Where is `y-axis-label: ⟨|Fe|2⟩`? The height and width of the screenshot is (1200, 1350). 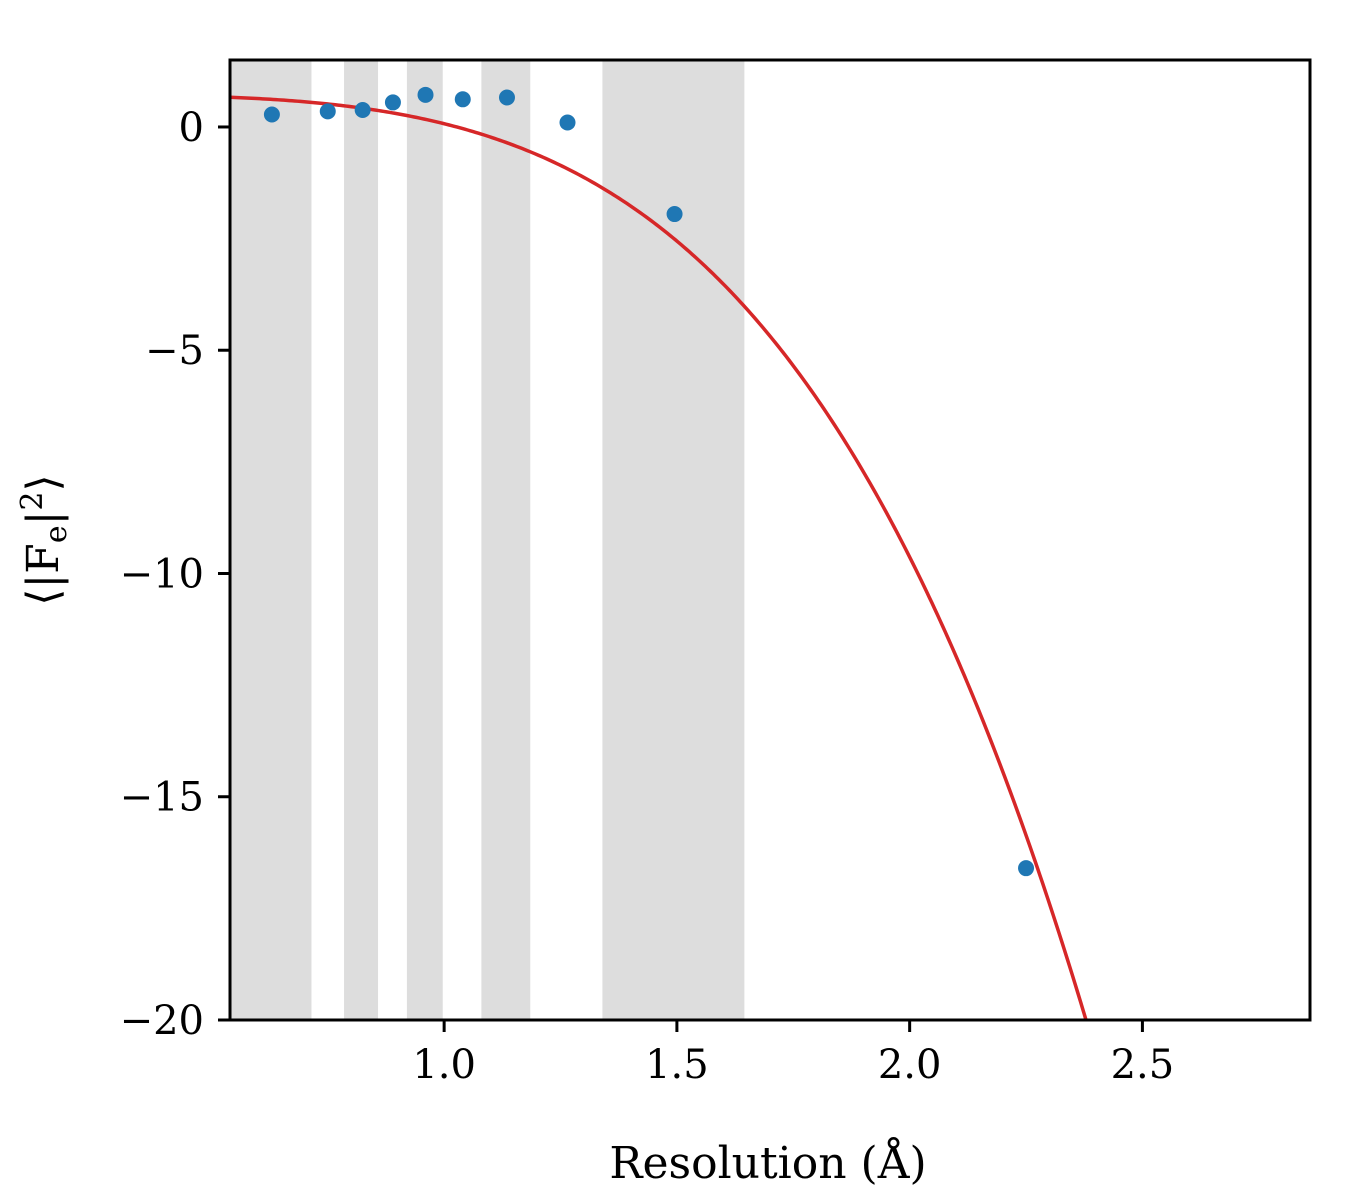
y-axis-label: ⟨|Fe|2⟩ is located at coordinates (44, 539).